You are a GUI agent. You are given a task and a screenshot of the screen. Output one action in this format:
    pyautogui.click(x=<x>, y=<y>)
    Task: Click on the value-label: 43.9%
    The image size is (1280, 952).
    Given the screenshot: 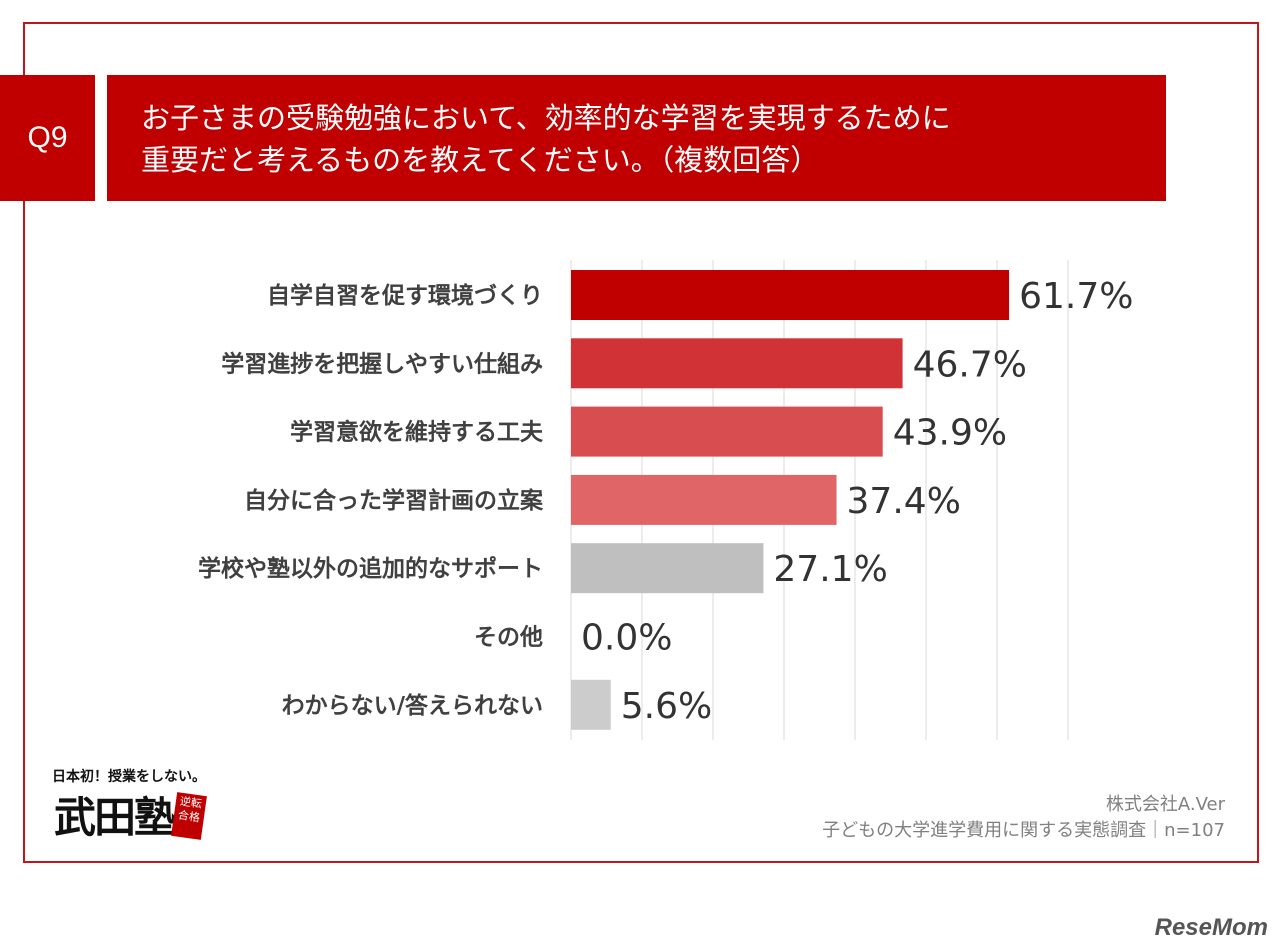 What is the action you would take?
    pyautogui.click(x=950, y=433)
    